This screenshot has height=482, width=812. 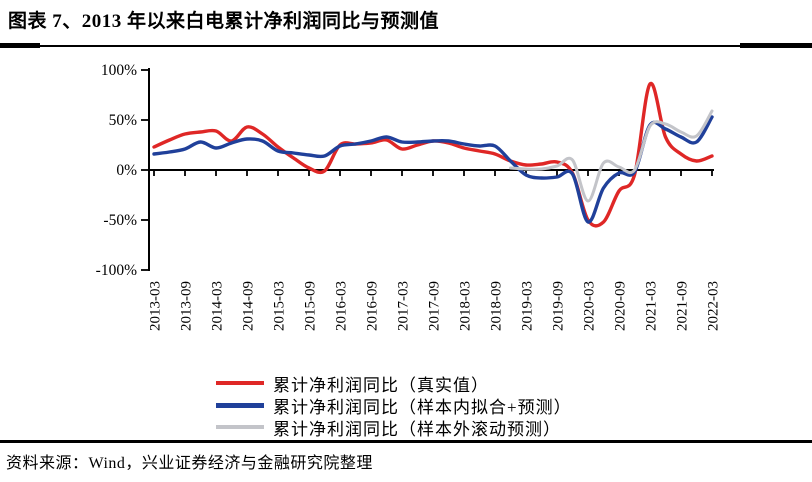 I want to click on x-tick-label: 2015-09, so click(x=311, y=306).